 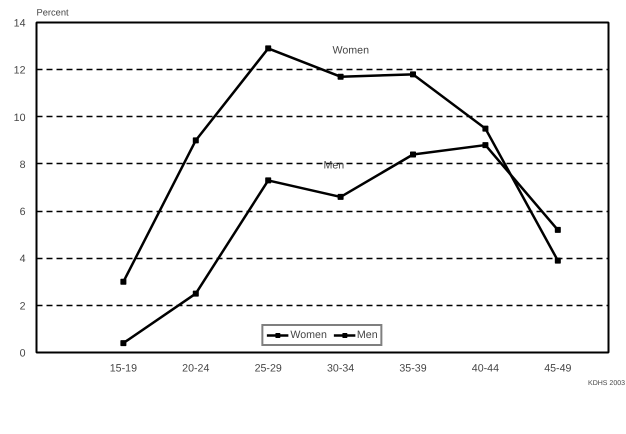 What do you see at coordinates (20, 118) in the screenshot?
I see `y-tick-label: 10` at bounding box center [20, 118].